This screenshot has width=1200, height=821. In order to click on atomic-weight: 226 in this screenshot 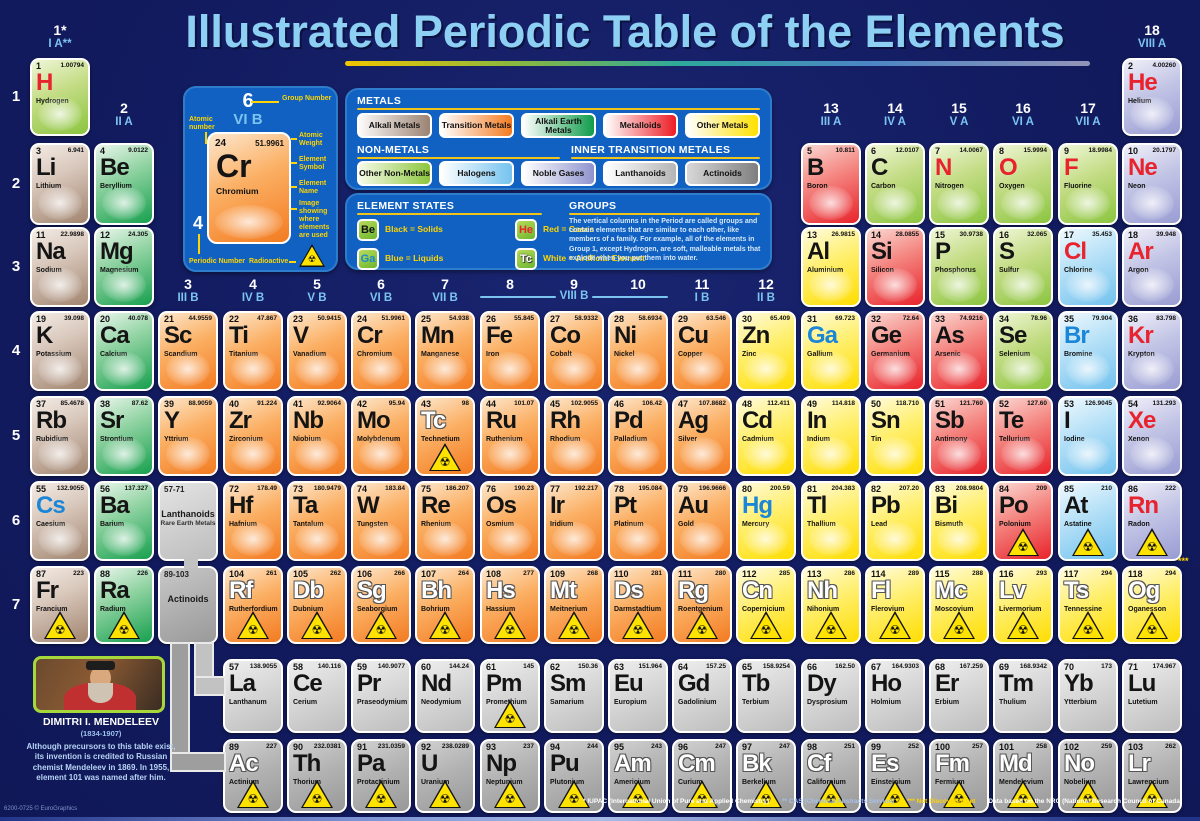, I will do `click(142, 573)`.